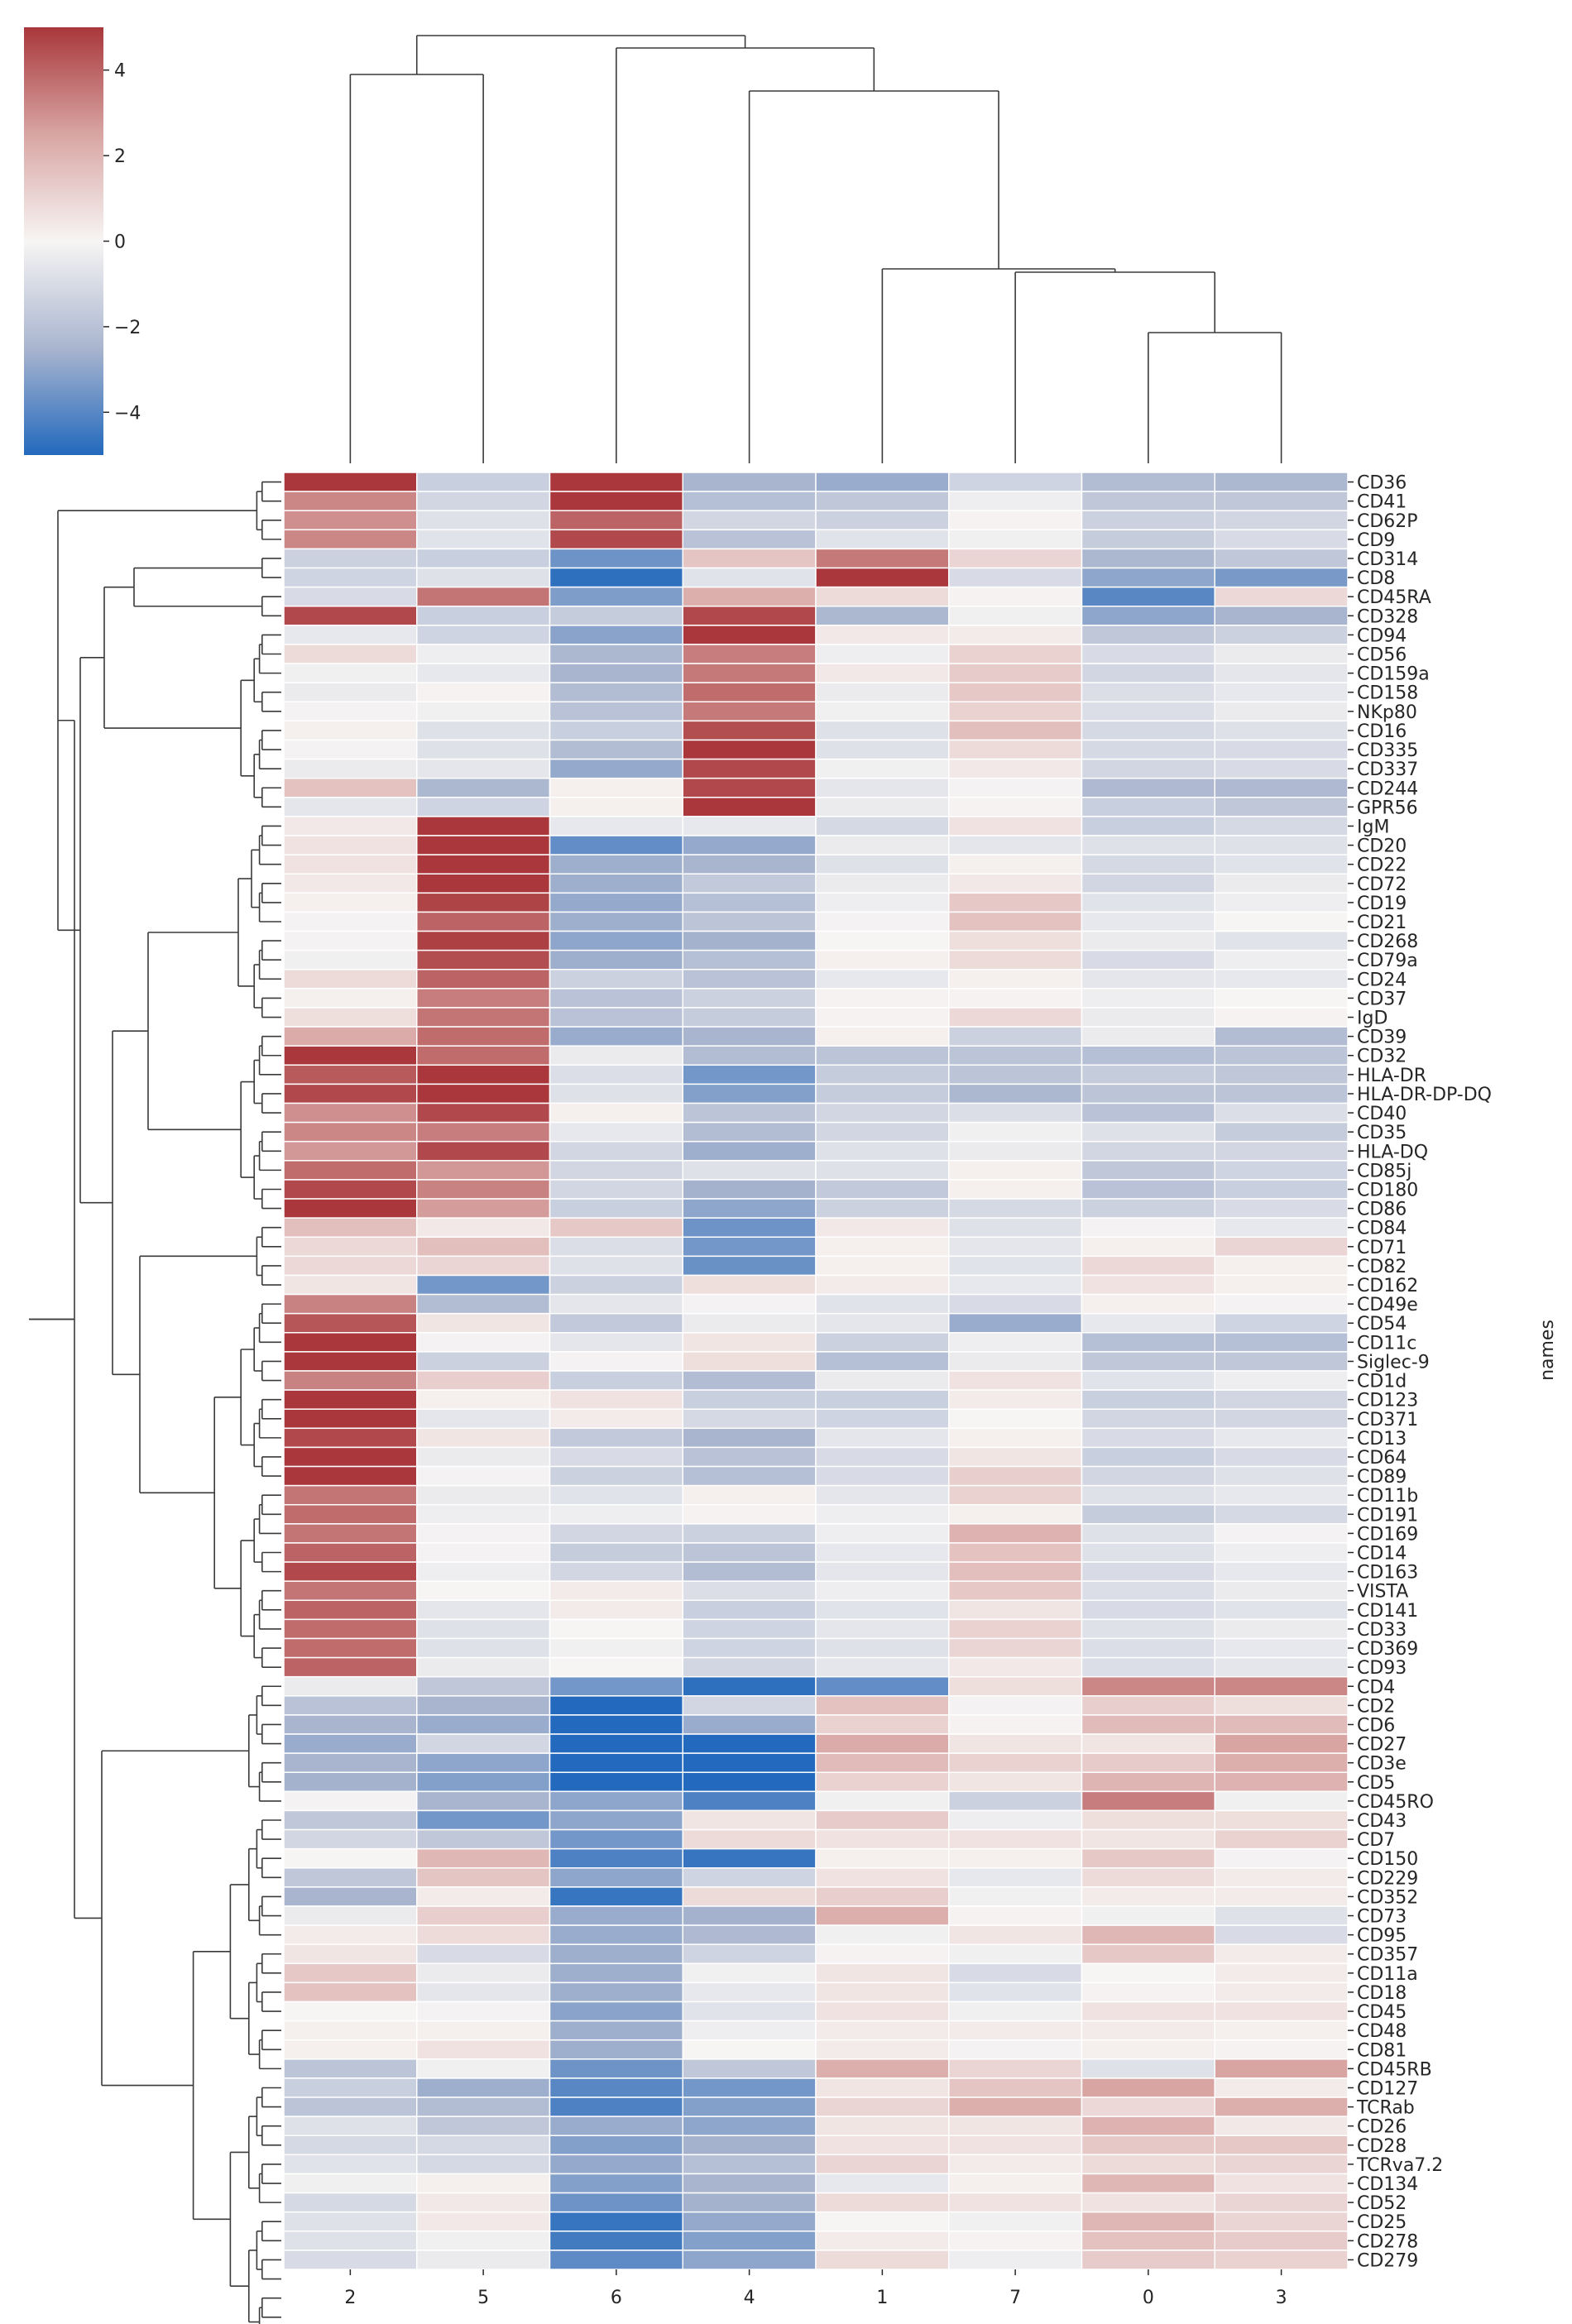 The height and width of the screenshot is (2324, 1572). I want to click on row-label: CD85j, so click(1384, 1171).